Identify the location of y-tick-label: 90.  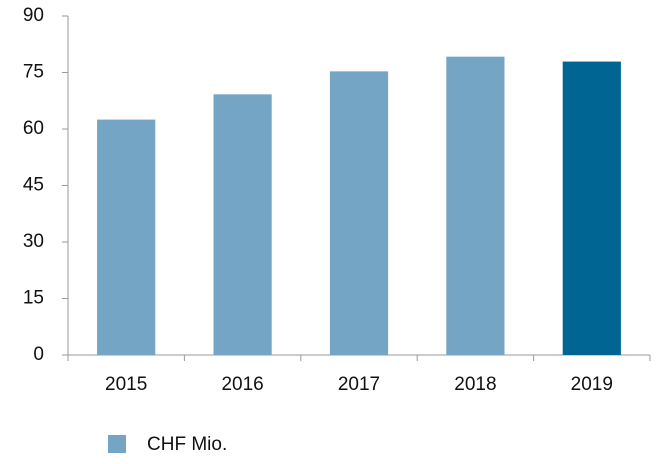
(33, 15).